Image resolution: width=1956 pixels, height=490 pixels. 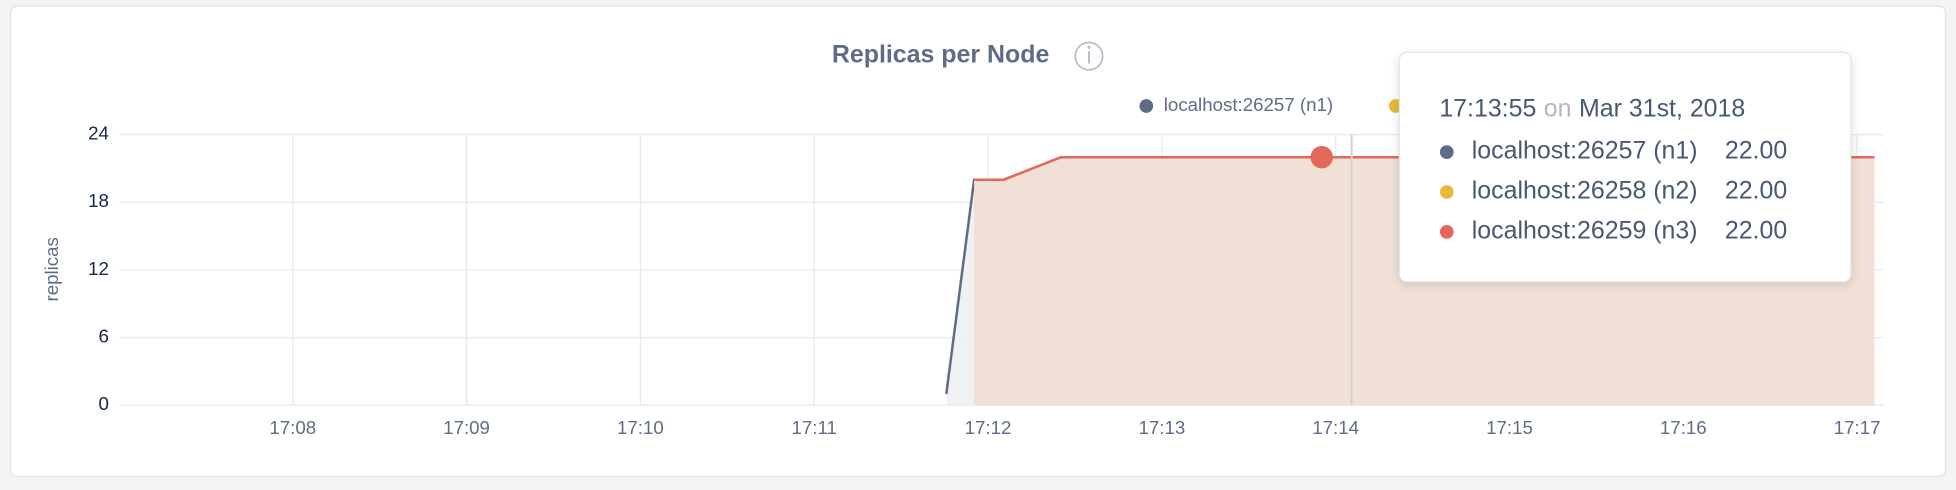 I want to click on x-tick-label: 17:13, so click(x=1161, y=427).